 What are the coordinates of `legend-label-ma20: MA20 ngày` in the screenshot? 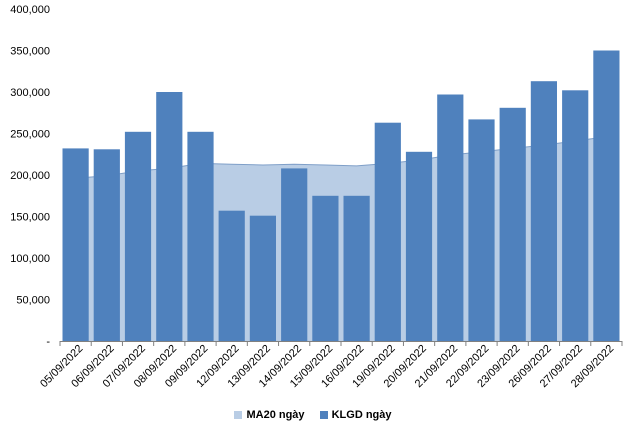 It's located at (275, 415).